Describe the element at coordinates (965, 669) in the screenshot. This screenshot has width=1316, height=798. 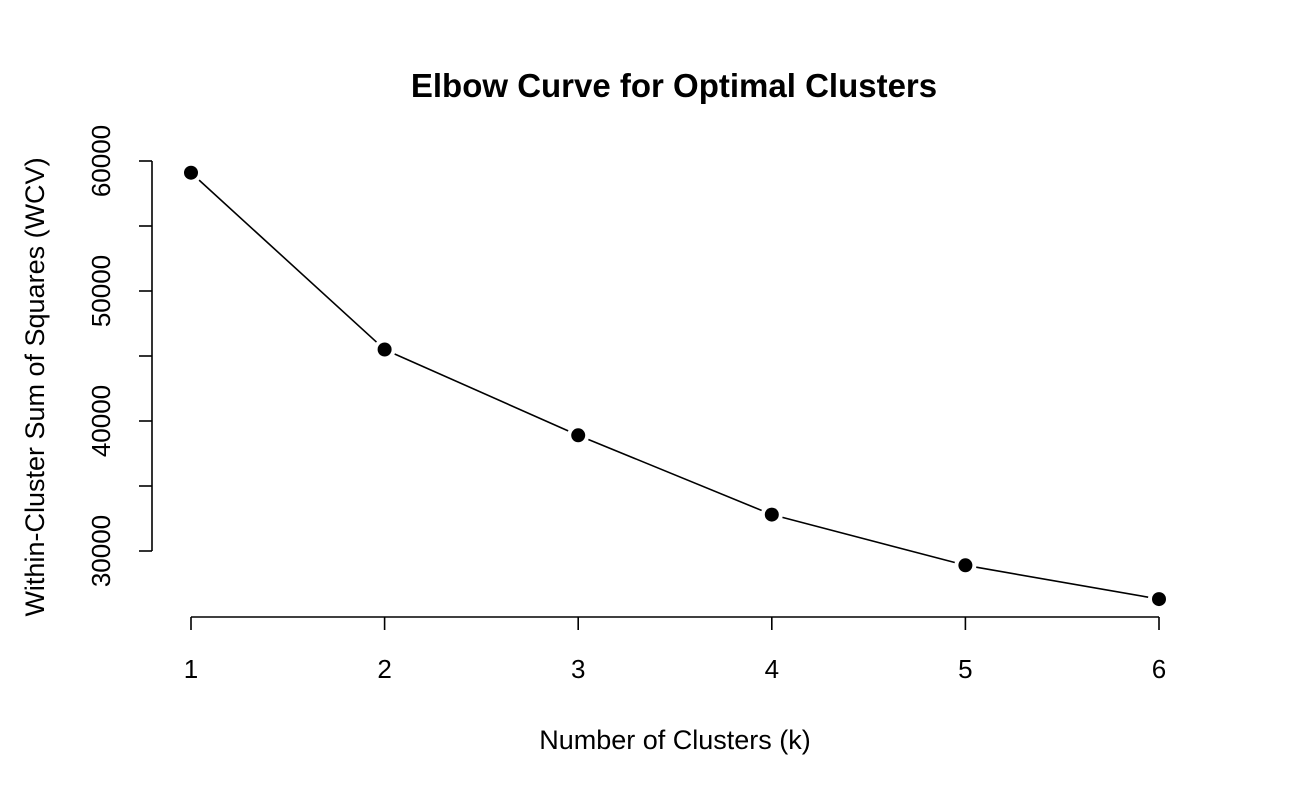
I see `x-tick-label: 5` at that location.